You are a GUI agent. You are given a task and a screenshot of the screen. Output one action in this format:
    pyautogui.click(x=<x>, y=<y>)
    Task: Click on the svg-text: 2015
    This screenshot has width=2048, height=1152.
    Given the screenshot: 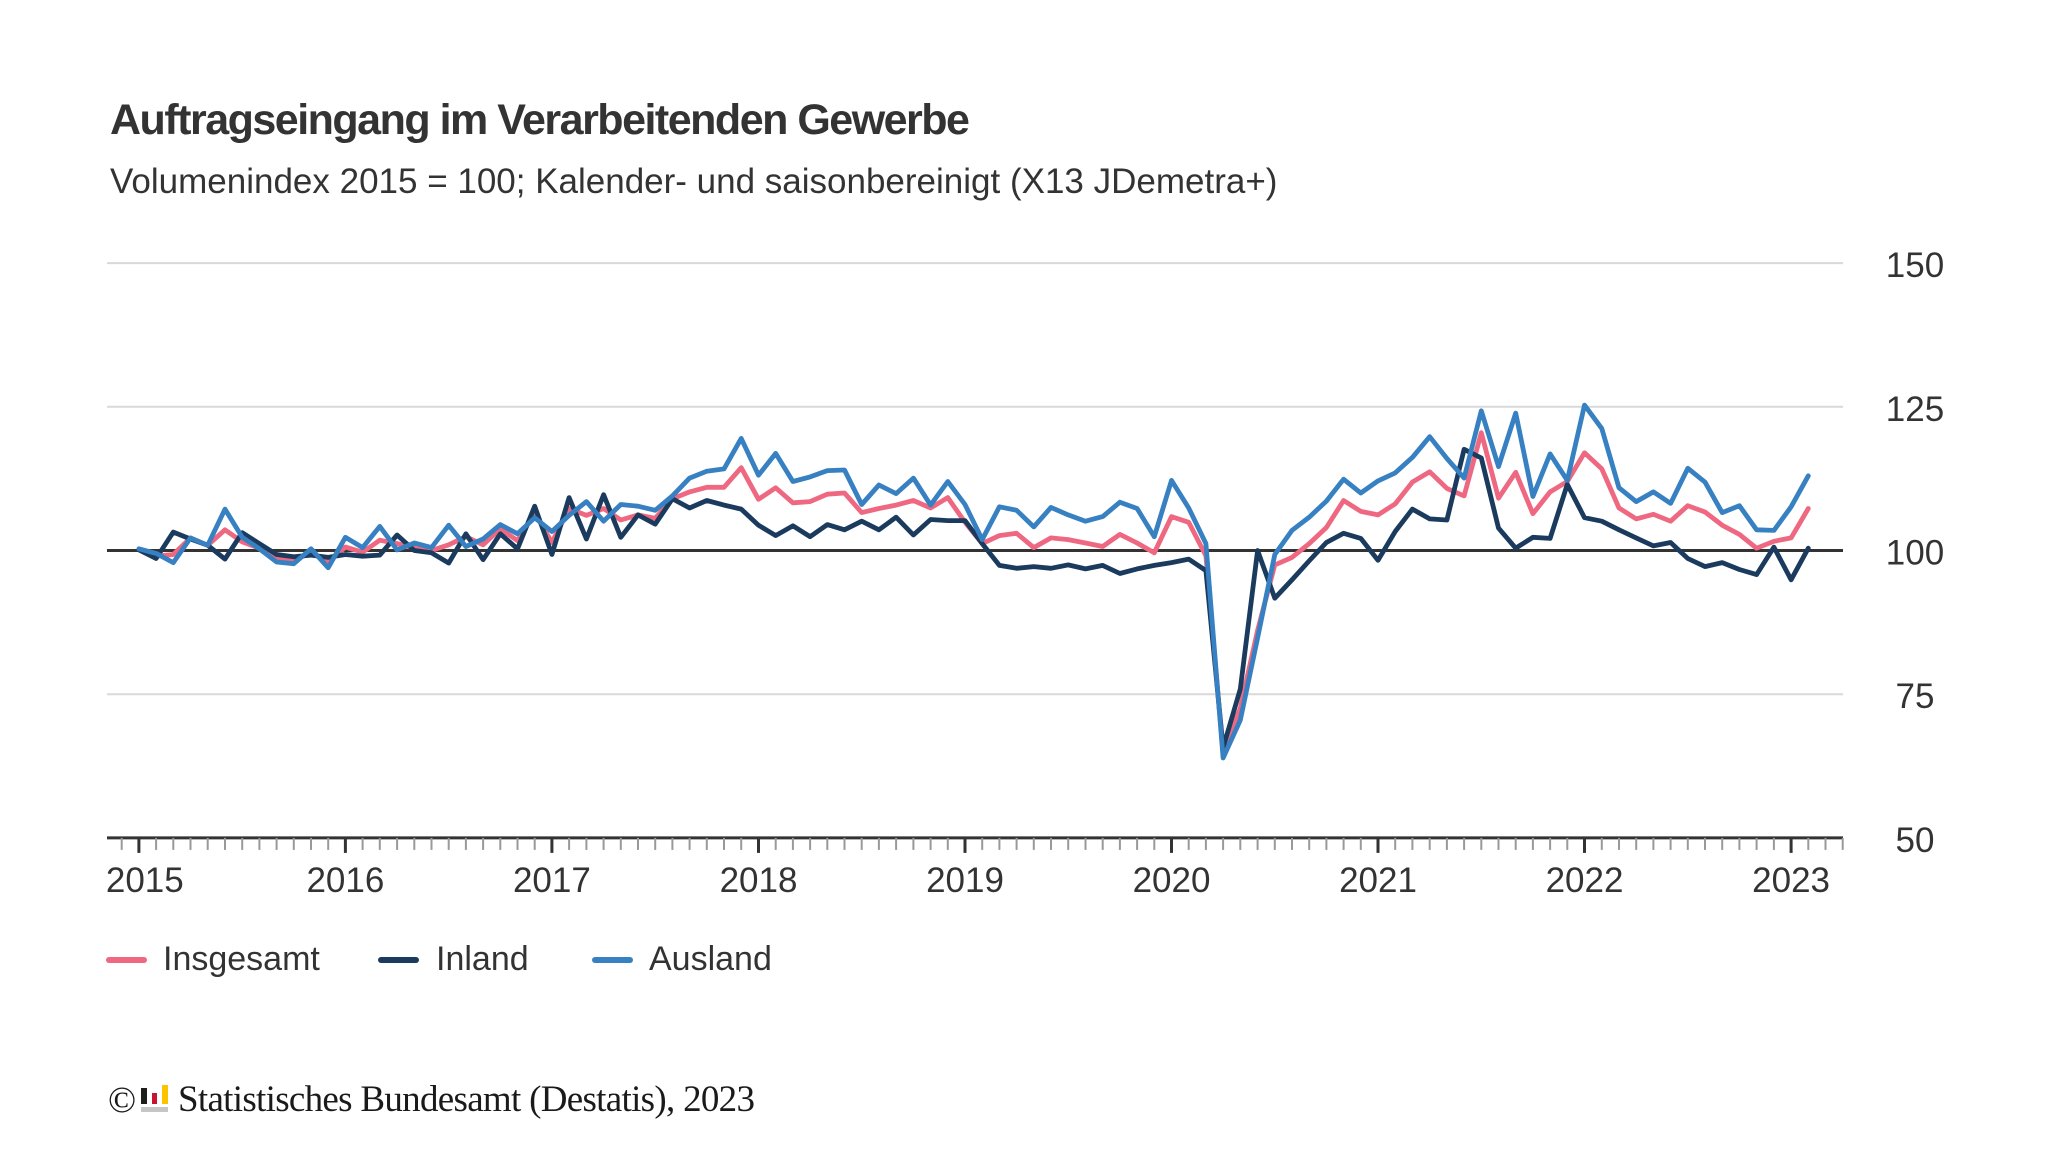 What is the action you would take?
    pyautogui.click(x=145, y=880)
    